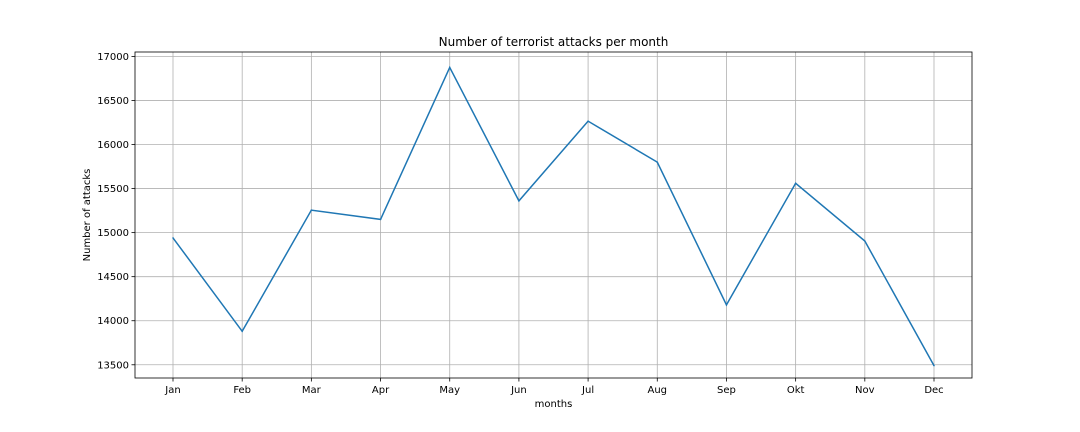  Describe the element at coordinates (795, 183) in the screenshot. I see `data-point-okt` at that location.